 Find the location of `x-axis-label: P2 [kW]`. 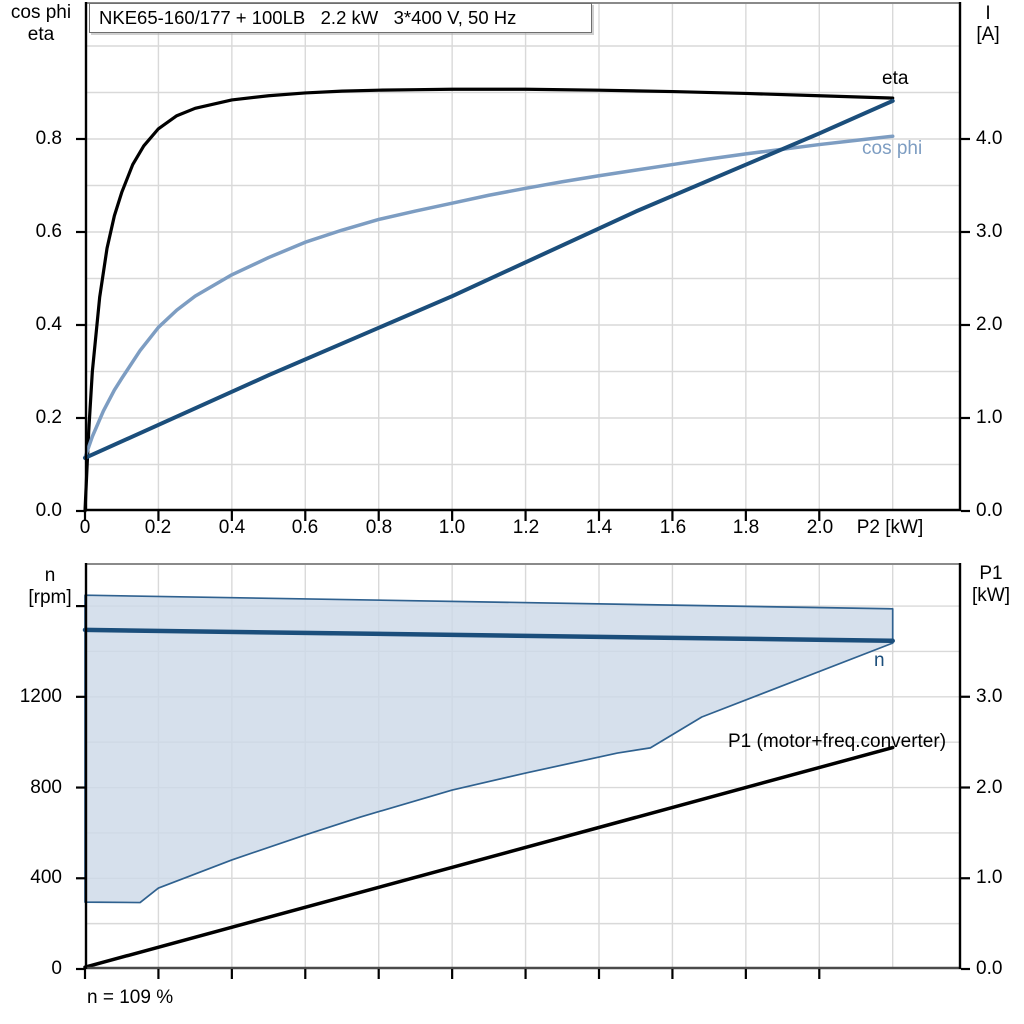

x-axis-label: P2 [kW] is located at coordinates (890, 527).